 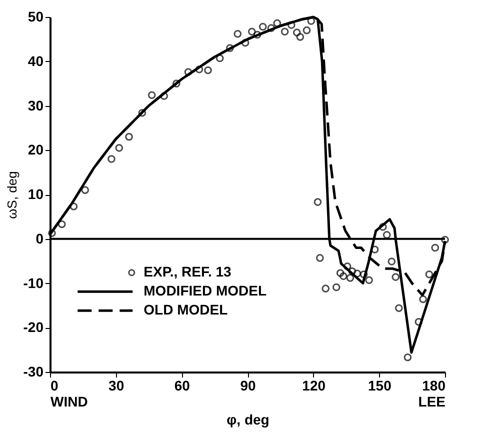 What do you see at coordinates (36, 150) in the screenshot?
I see `y-tick-label: 20` at bounding box center [36, 150].